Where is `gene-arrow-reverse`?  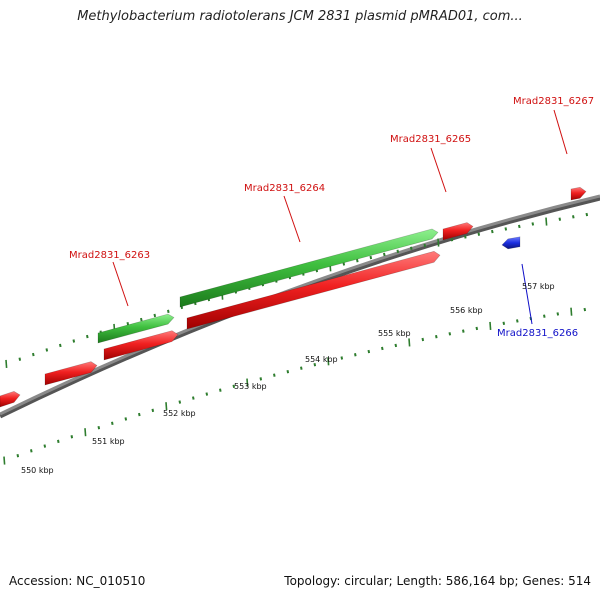 gene-arrow-reverse is located at coordinates (511, 243).